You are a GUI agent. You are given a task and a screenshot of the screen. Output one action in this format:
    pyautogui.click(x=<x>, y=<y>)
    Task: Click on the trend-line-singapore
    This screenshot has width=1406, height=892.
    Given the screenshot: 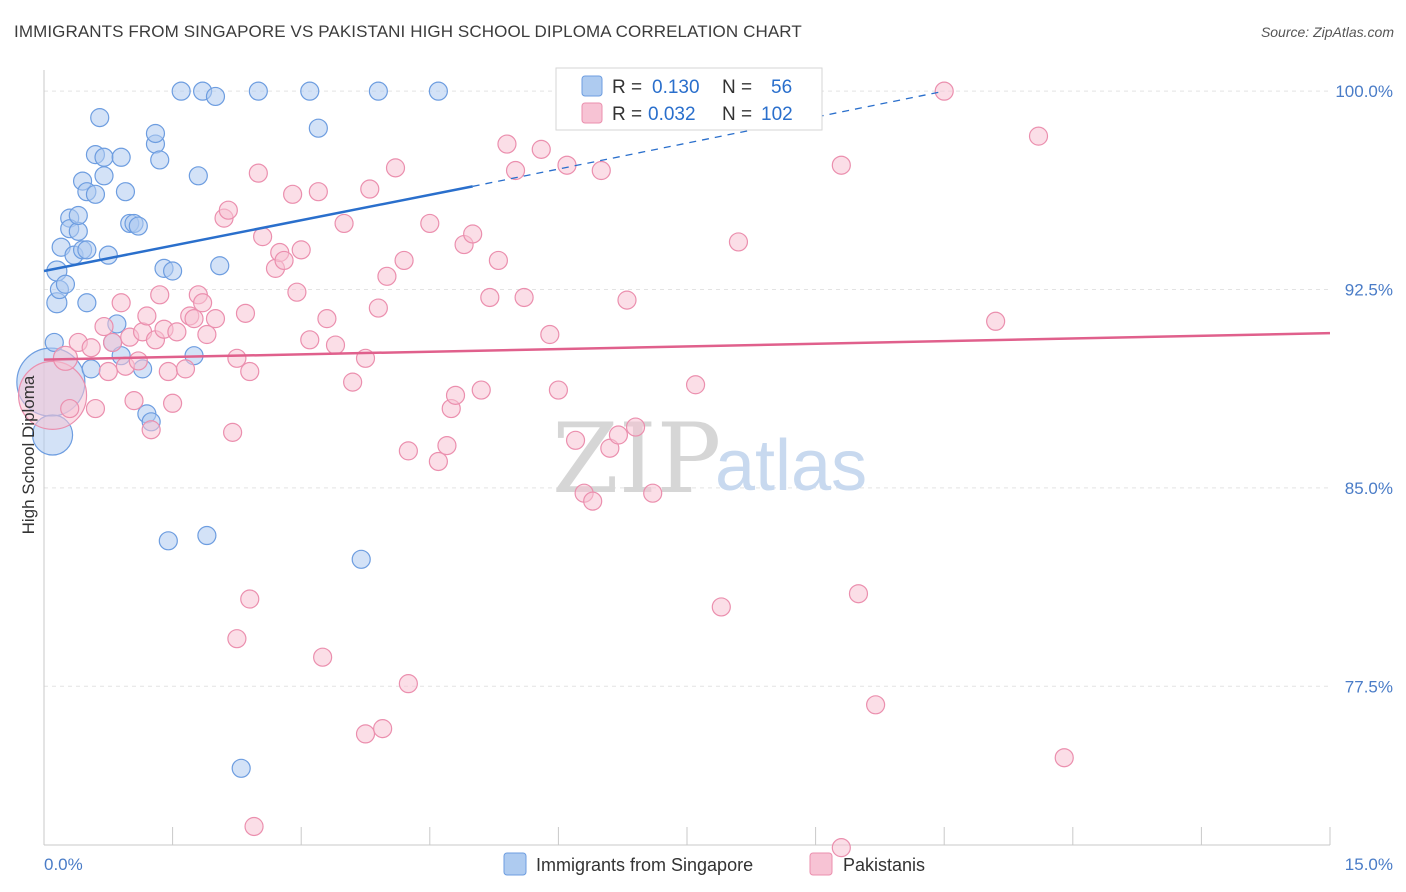 What is the action you would take?
    pyautogui.click(x=258, y=229)
    